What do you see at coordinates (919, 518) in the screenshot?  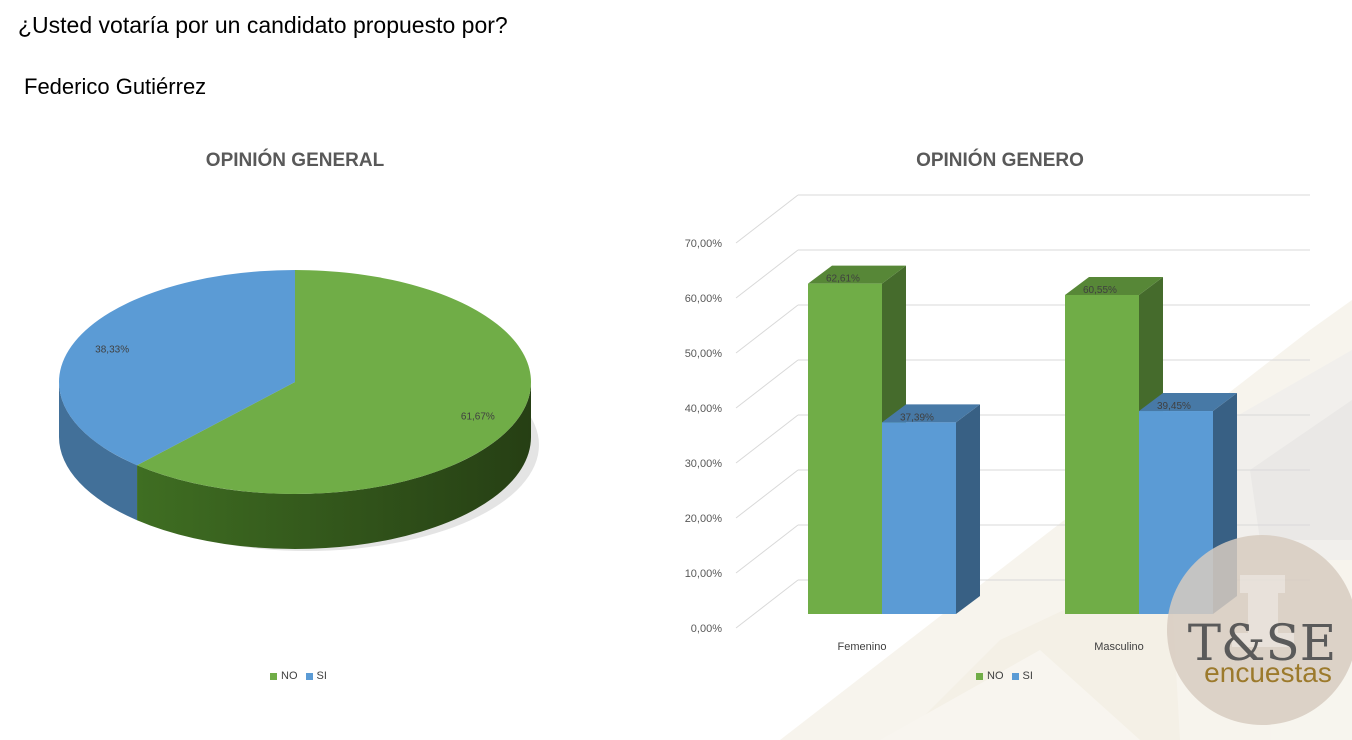 I see `bar-si-femenino` at bounding box center [919, 518].